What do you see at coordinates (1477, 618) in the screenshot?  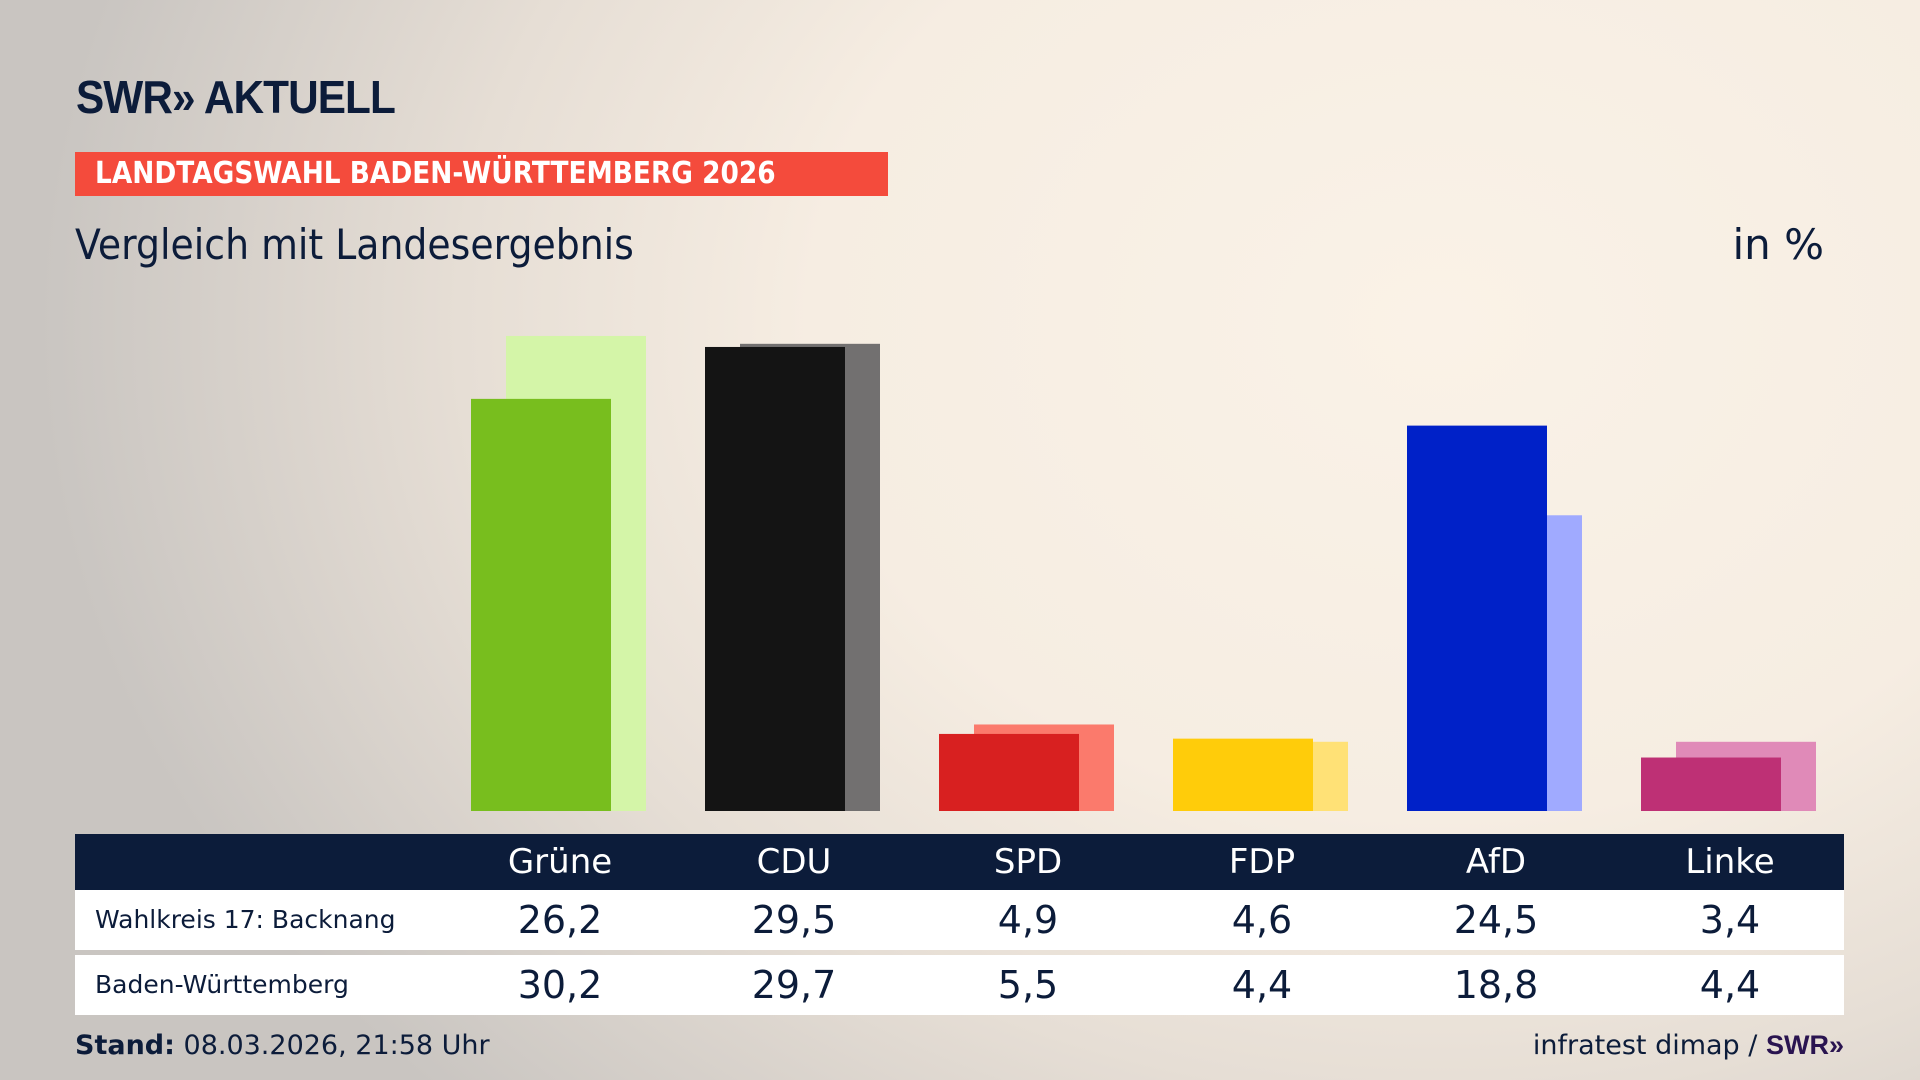 I see `bar-wahlkreis-afd` at bounding box center [1477, 618].